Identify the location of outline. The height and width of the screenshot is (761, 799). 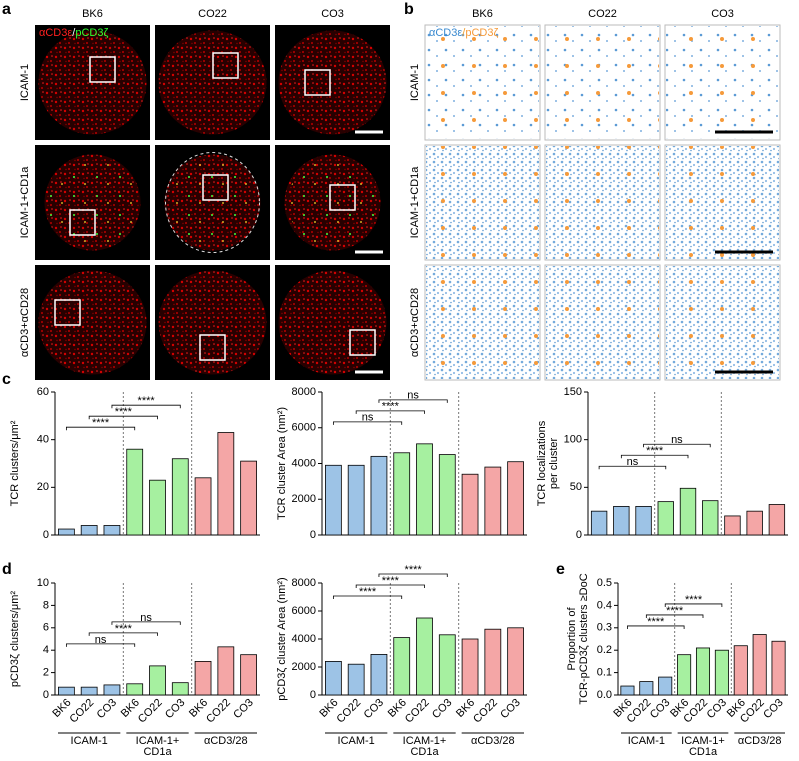
(212, 202).